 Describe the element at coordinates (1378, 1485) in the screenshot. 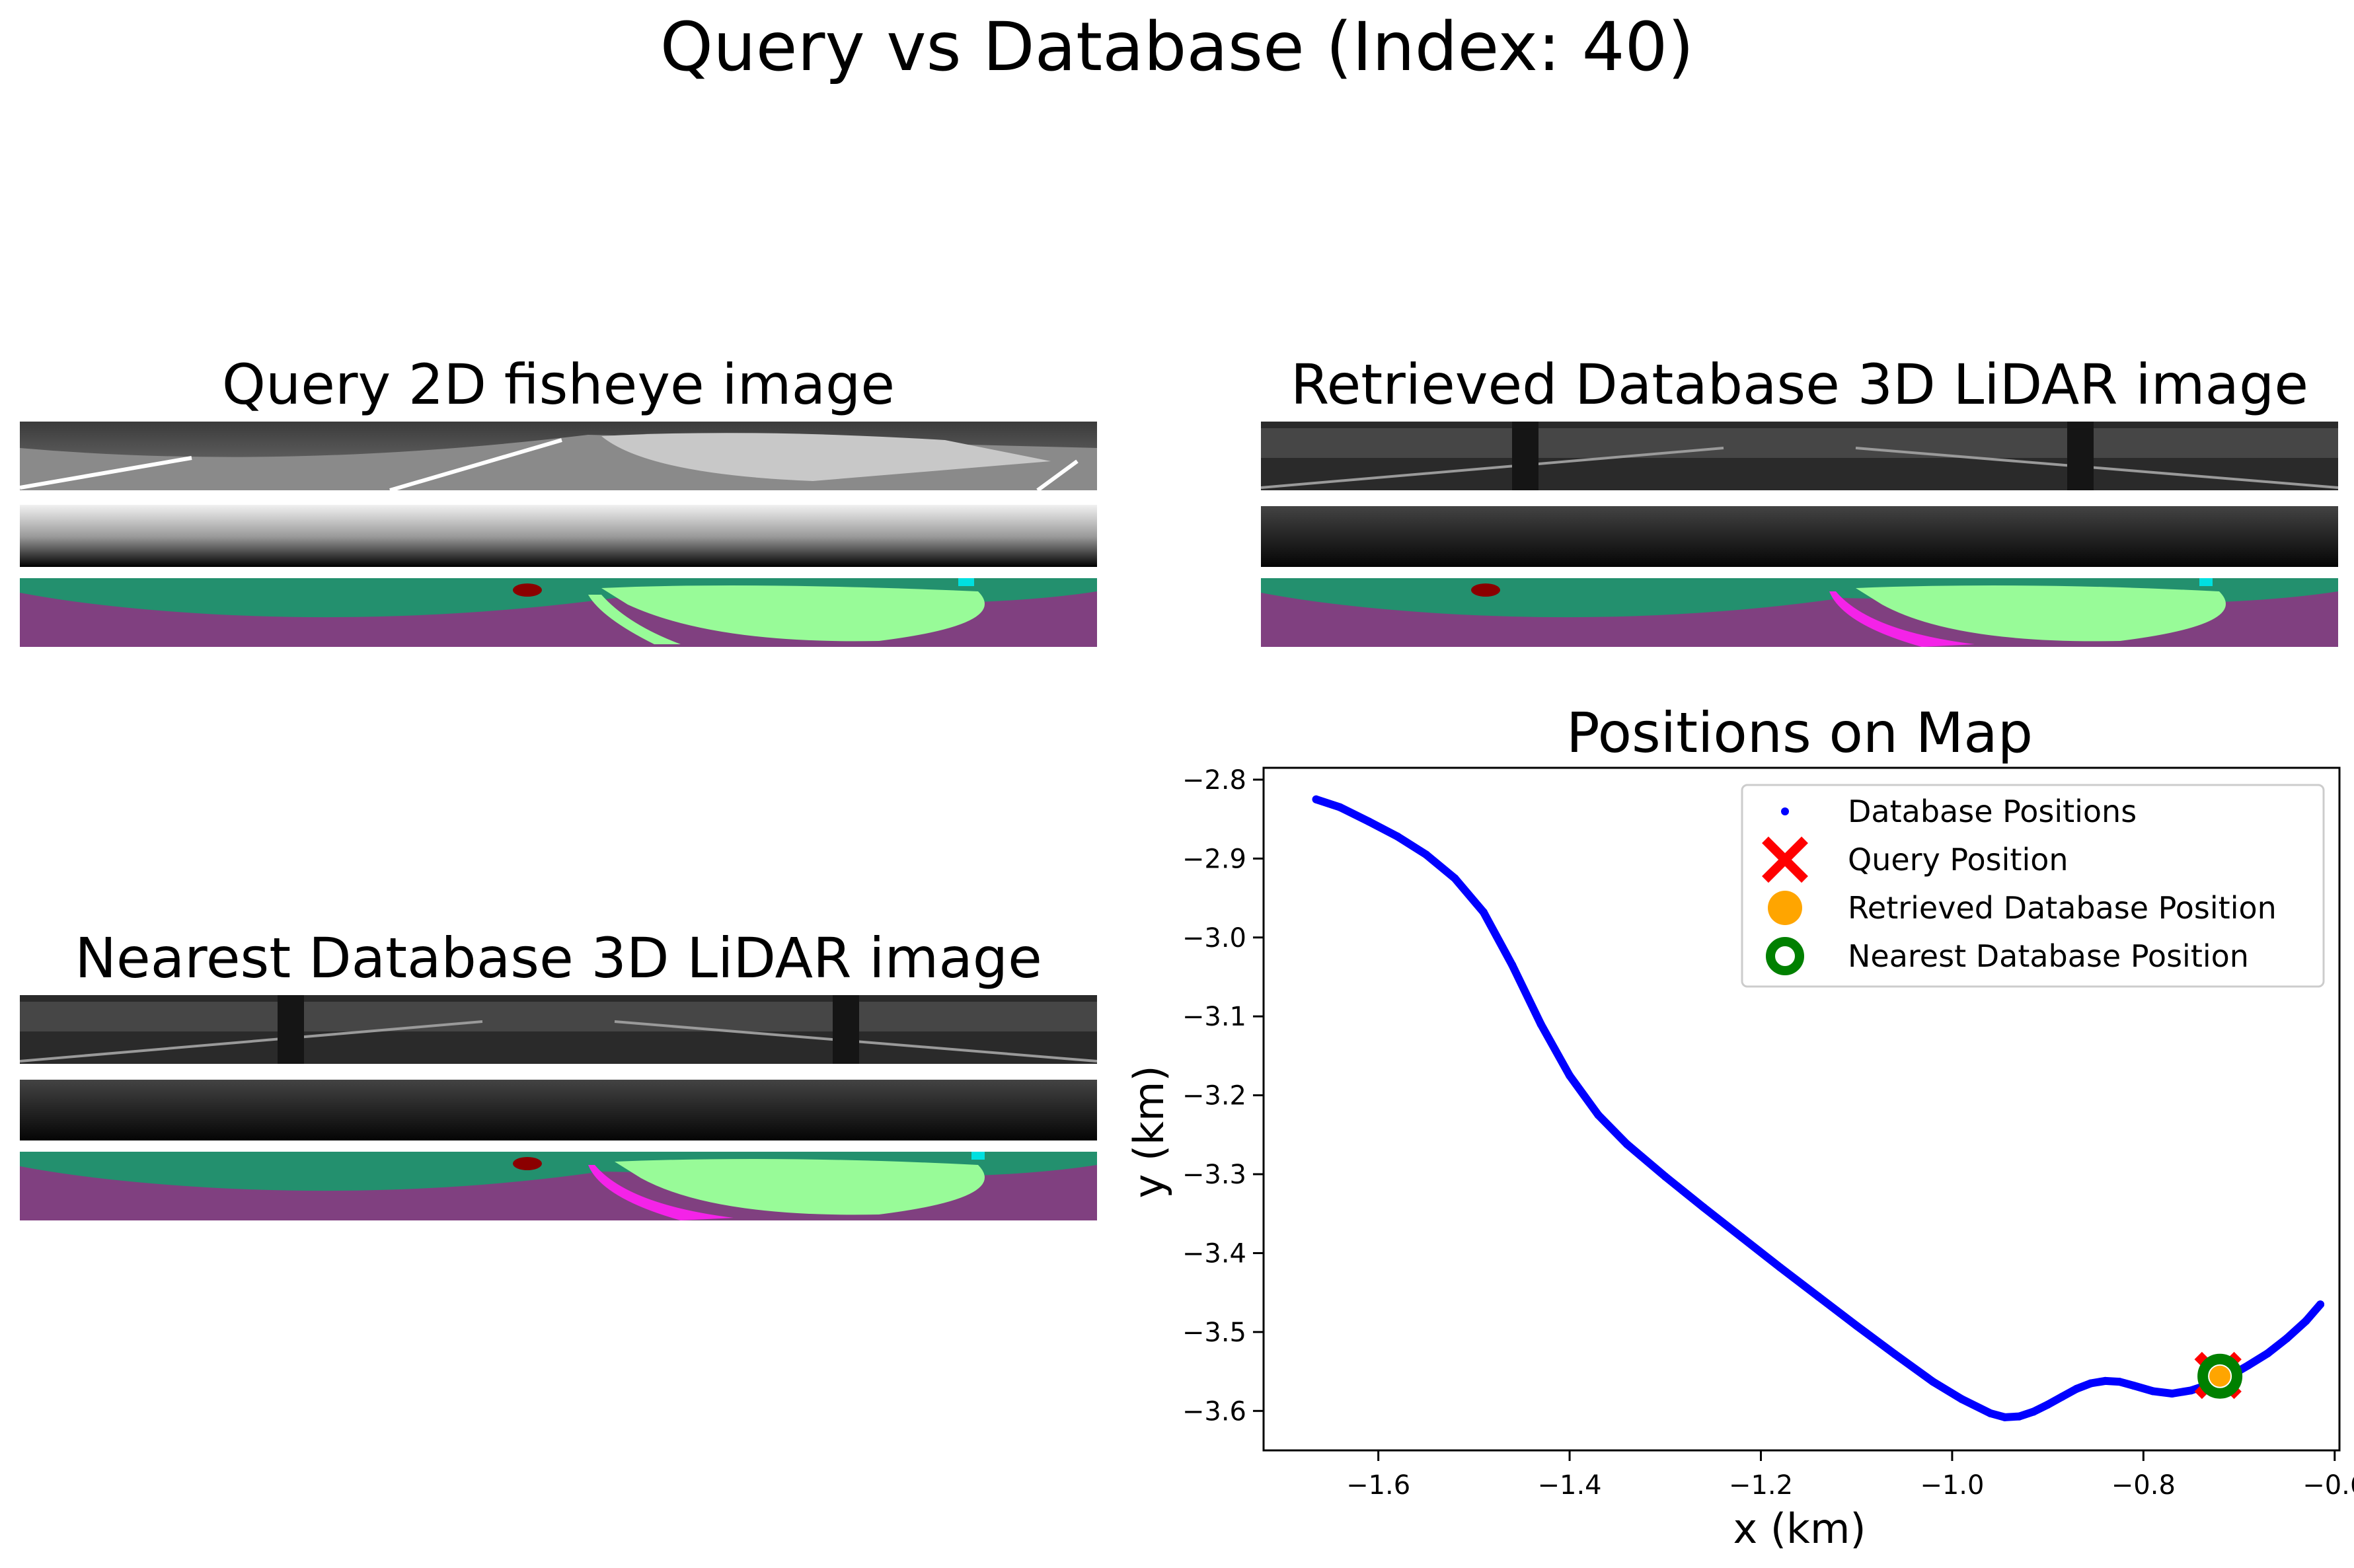

I see `x-tick-label: −1.6` at that location.